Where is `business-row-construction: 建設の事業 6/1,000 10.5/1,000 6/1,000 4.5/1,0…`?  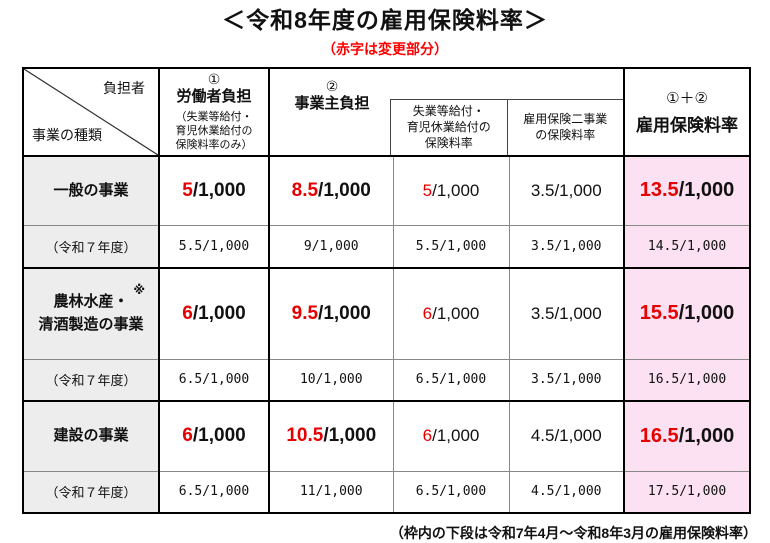 business-row-construction: 建設の事業 6/1,000 10.5/1,000 6/1,000 4.5/1,0… is located at coordinates (386, 436).